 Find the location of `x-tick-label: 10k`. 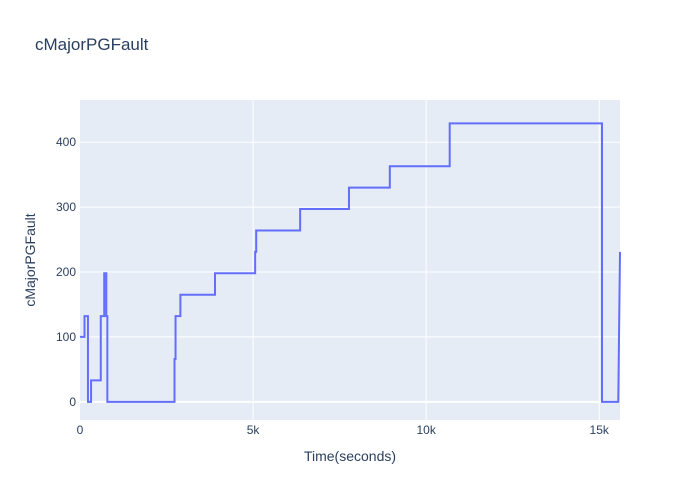

x-tick-label: 10k is located at coordinates (426, 430).